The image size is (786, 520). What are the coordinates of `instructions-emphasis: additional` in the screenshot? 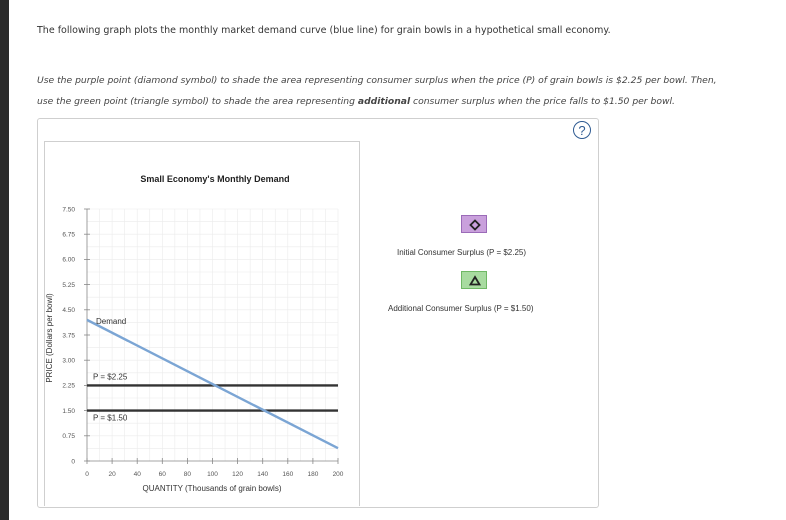 It's located at (384, 101).